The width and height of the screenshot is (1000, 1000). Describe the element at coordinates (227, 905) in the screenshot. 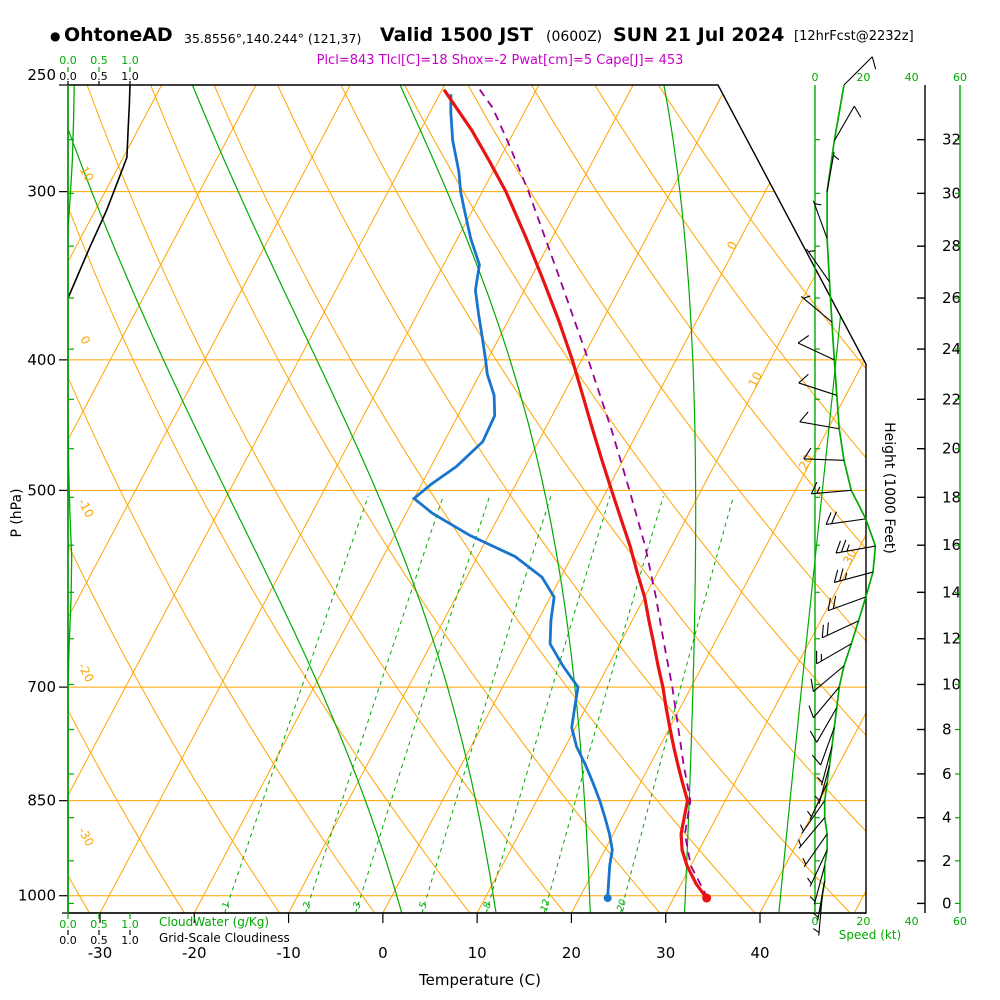

I see `svg-text: 1` at that location.